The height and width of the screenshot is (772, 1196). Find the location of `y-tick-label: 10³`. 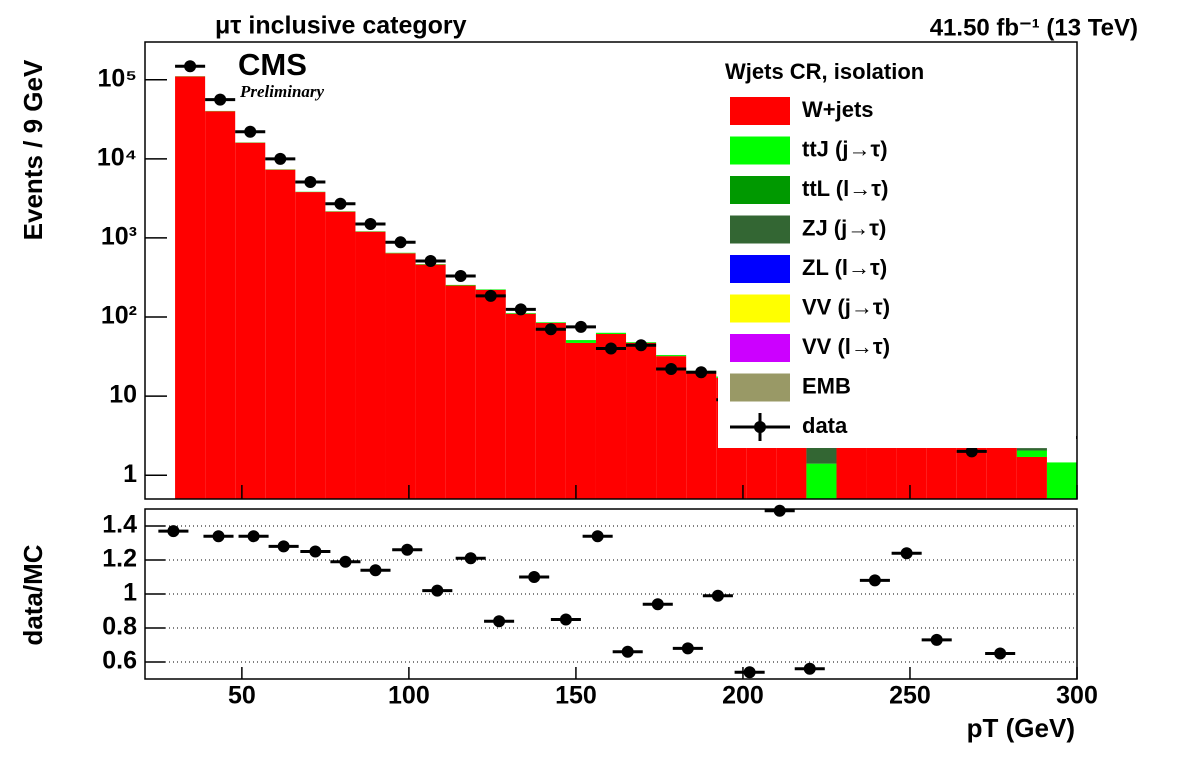

y-tick-label: 10³ is located at coordinates (119, 237).